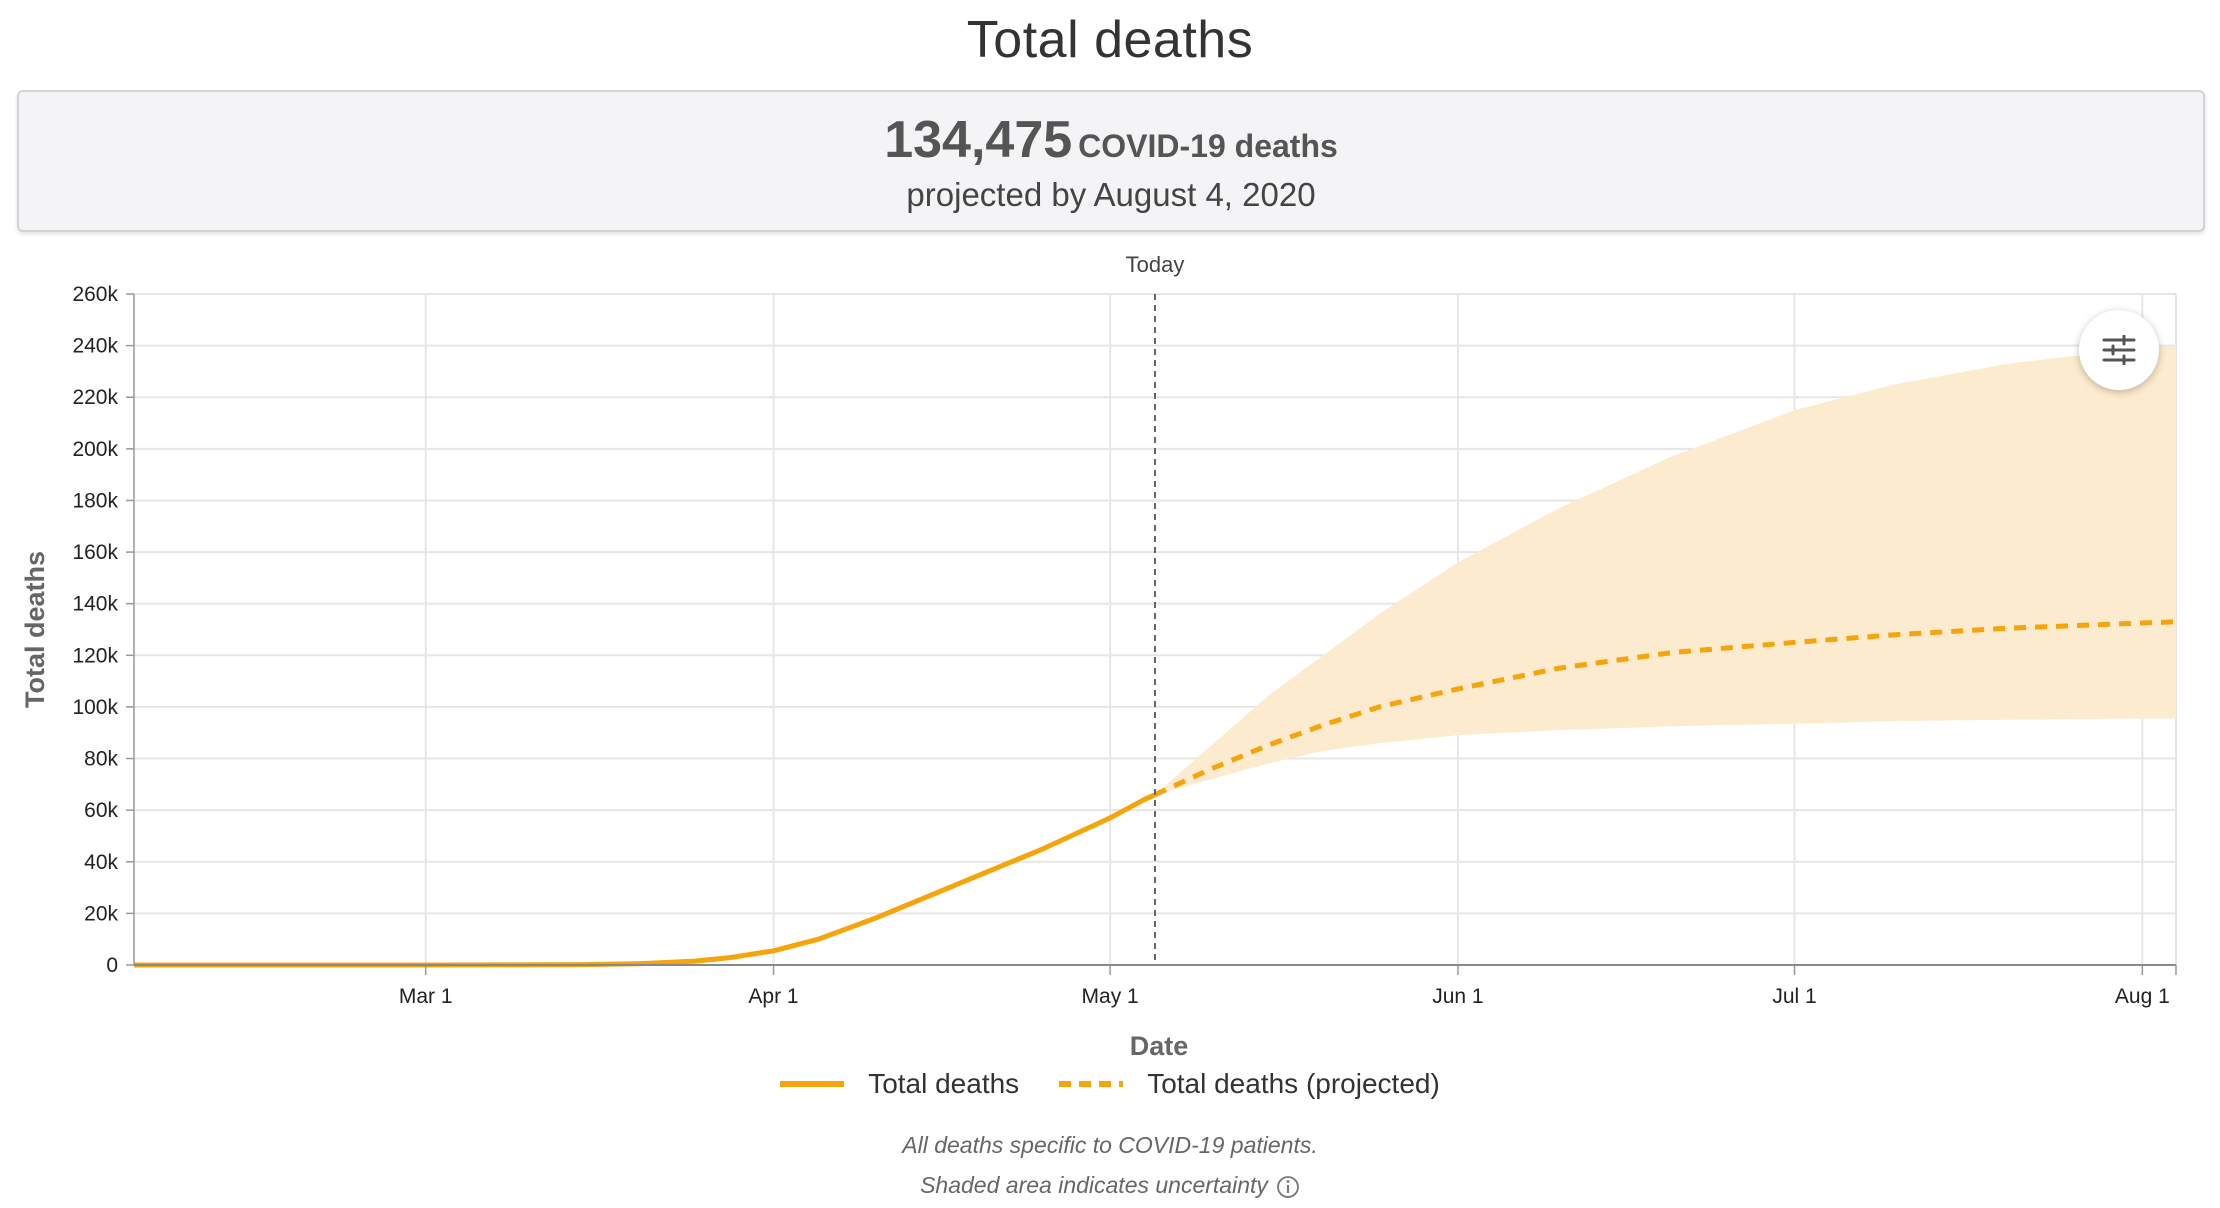  I want to click on y-tick-label: 220k, so click(95, 397).